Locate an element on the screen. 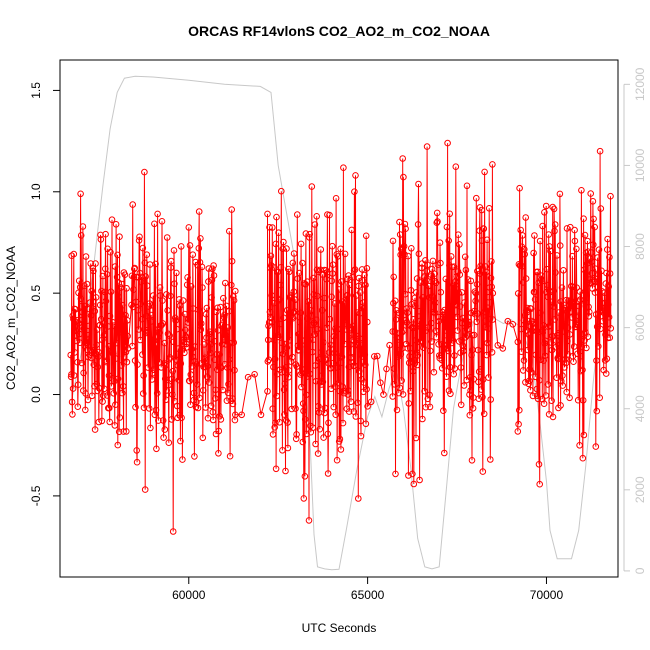 The image size is (650, 650). y2-tick-label: 10000 is located at coordinates (640, 165).